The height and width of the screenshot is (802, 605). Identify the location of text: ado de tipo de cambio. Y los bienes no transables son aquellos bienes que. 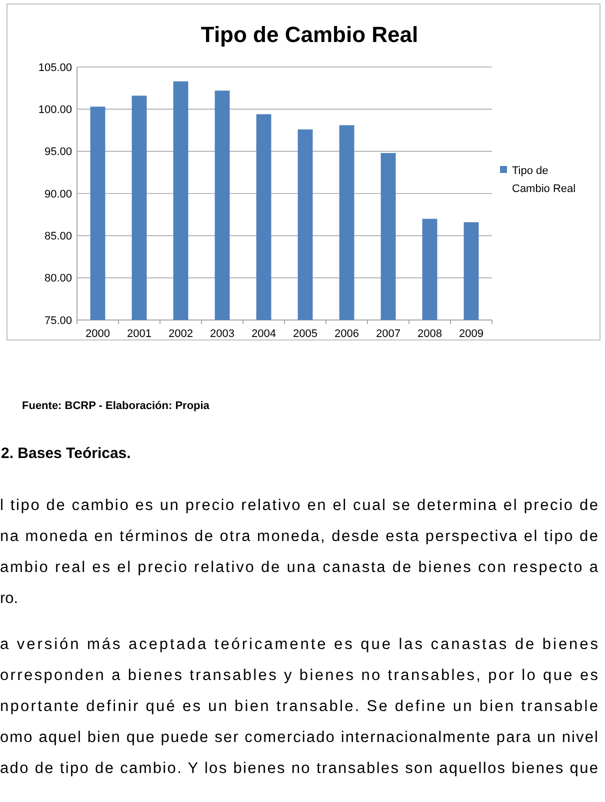
(299, 768).